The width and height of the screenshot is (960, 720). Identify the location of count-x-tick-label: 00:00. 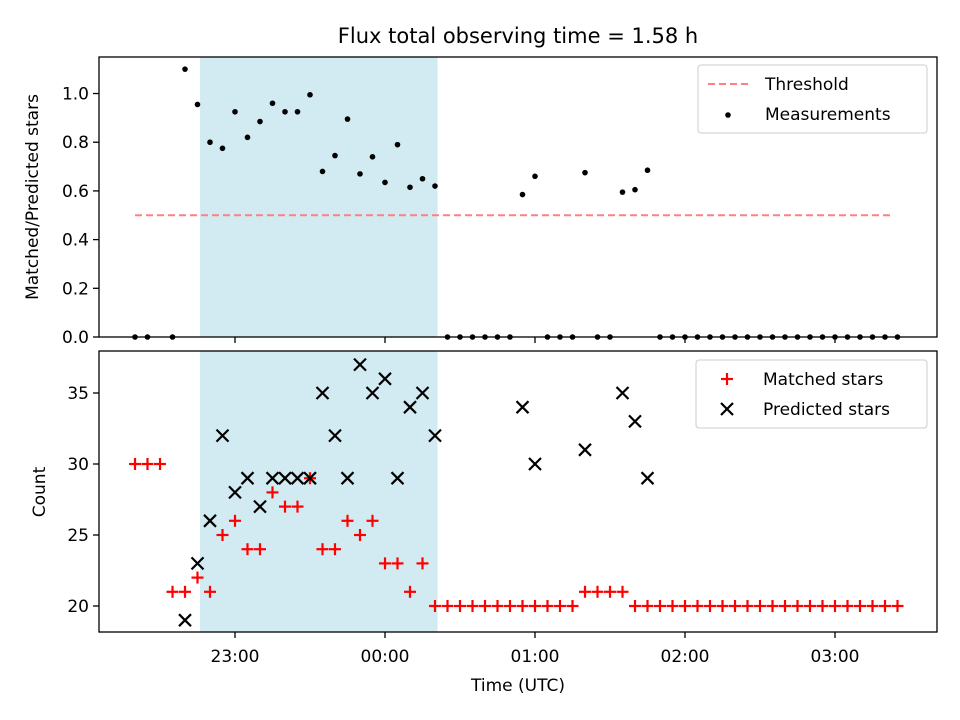
(385, 657).